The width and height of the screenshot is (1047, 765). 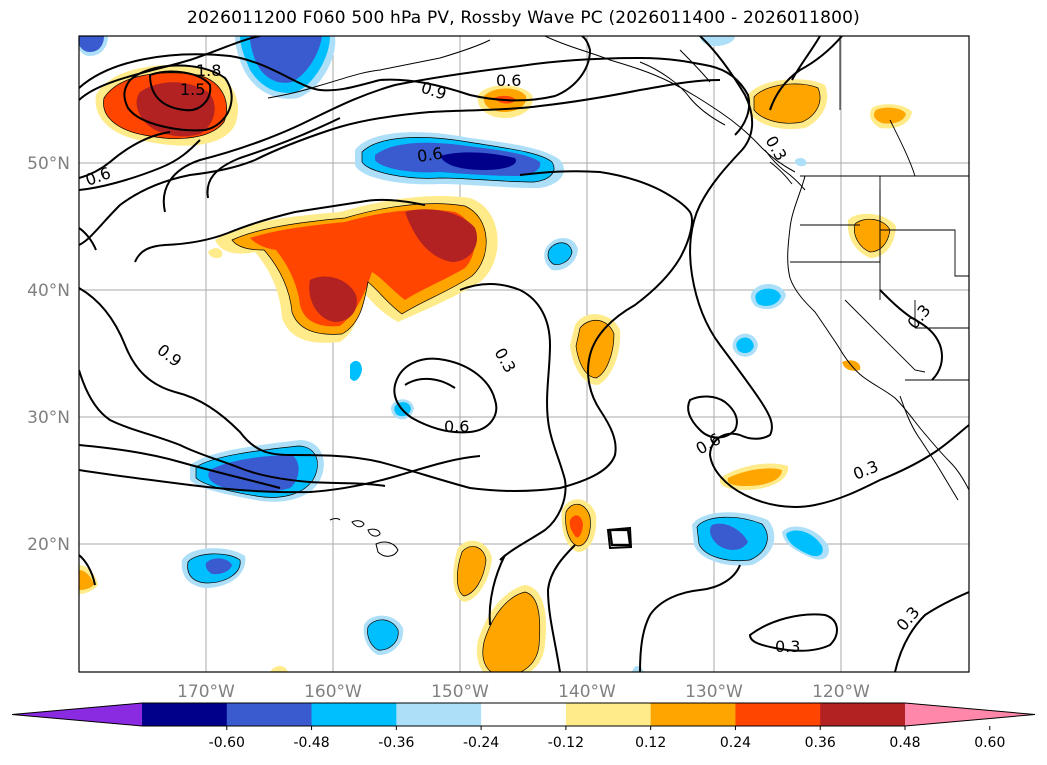 What do you see at coordinates (841, 692) in the screenshot?
I see `lon-label: 120°W` at bounding box center [841, 692].